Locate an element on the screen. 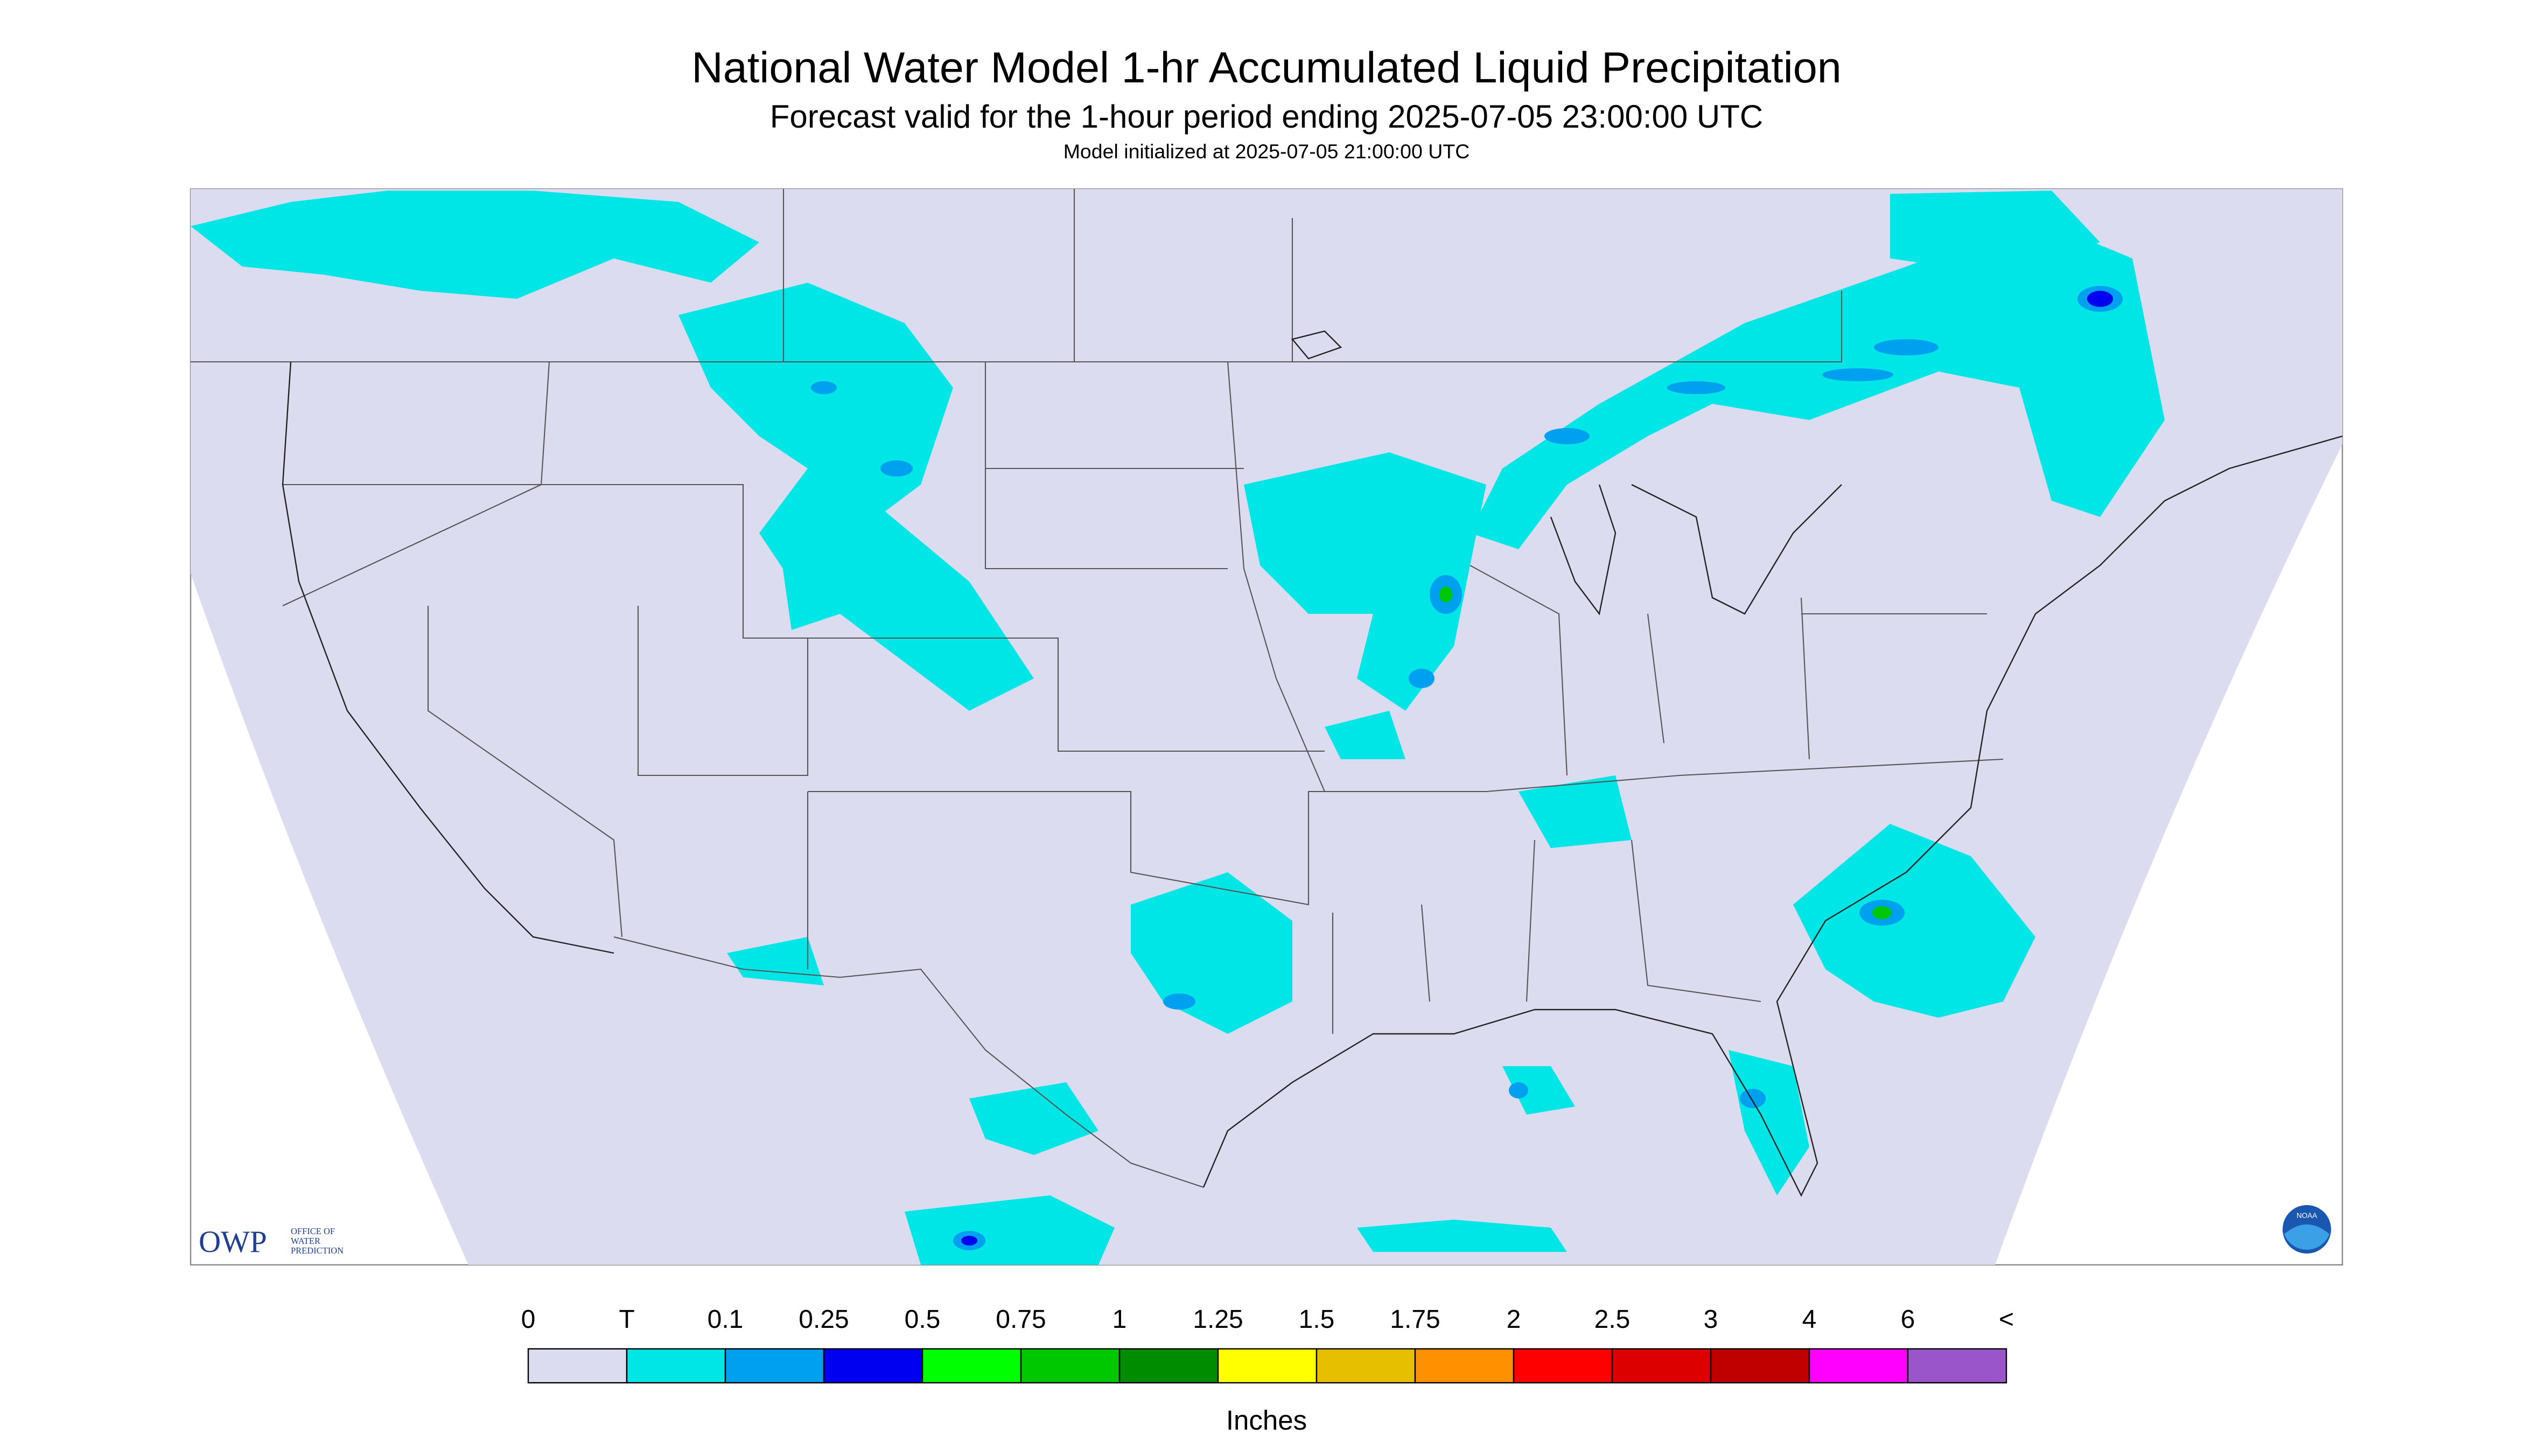  legend-label: 2 is located at coordinates (1514, 1319).